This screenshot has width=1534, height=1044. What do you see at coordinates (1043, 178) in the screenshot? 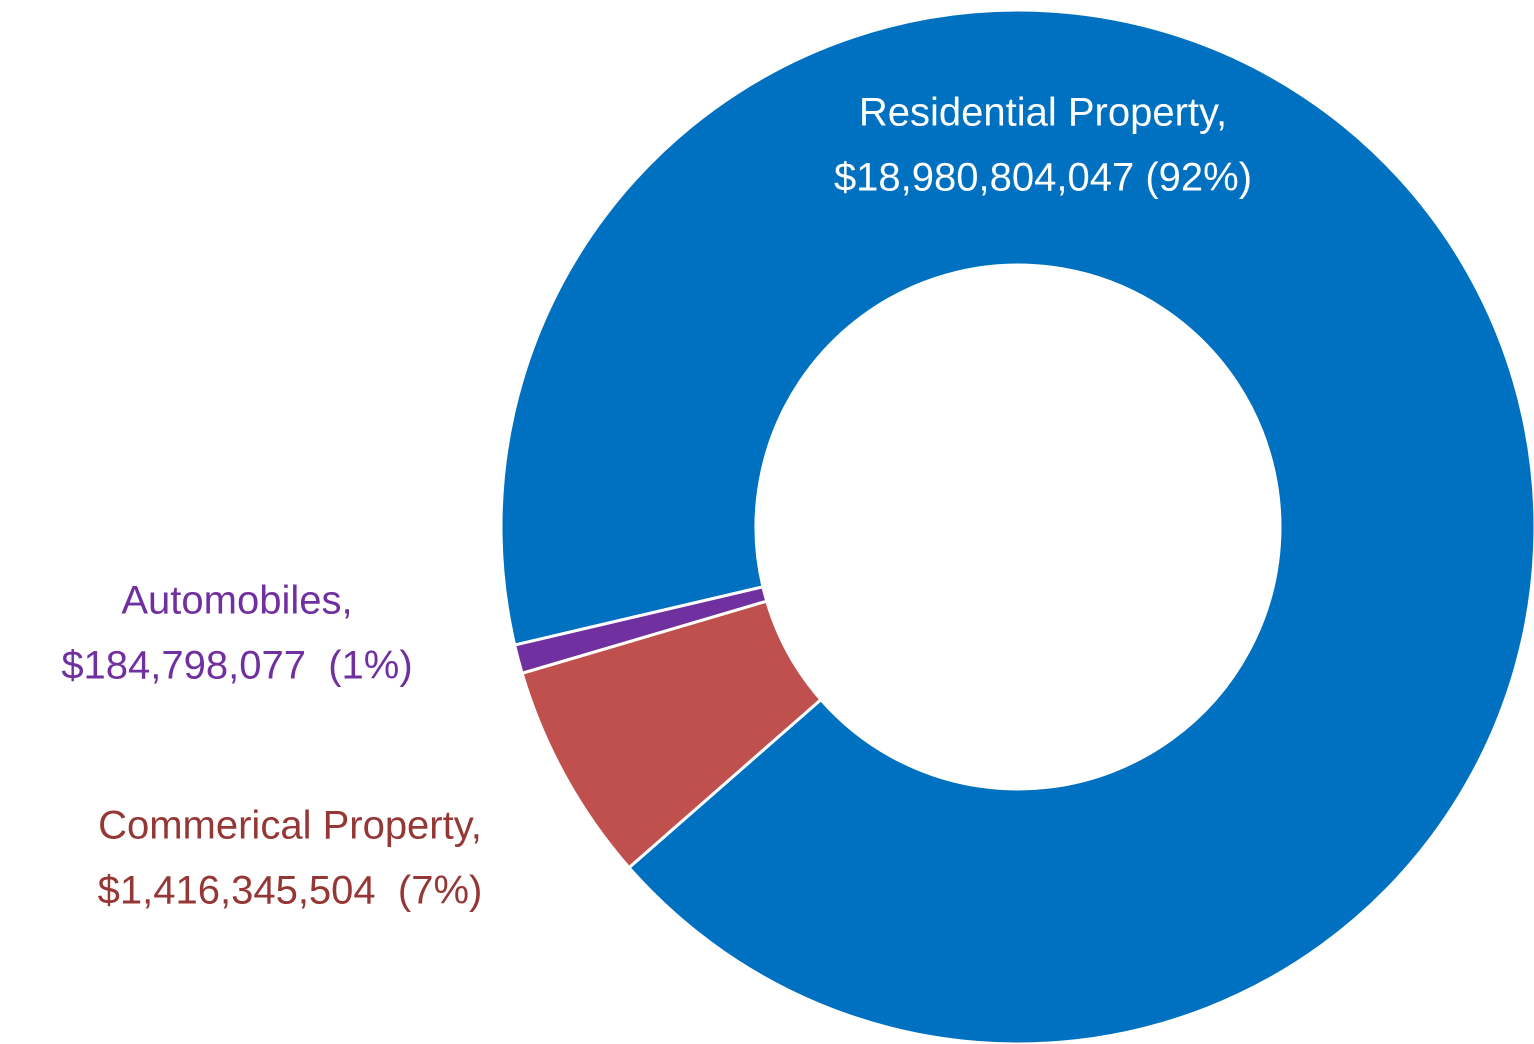
I see `data-label-value: $18,980,804,047 (92%)` at bounding box center [1043, 178].